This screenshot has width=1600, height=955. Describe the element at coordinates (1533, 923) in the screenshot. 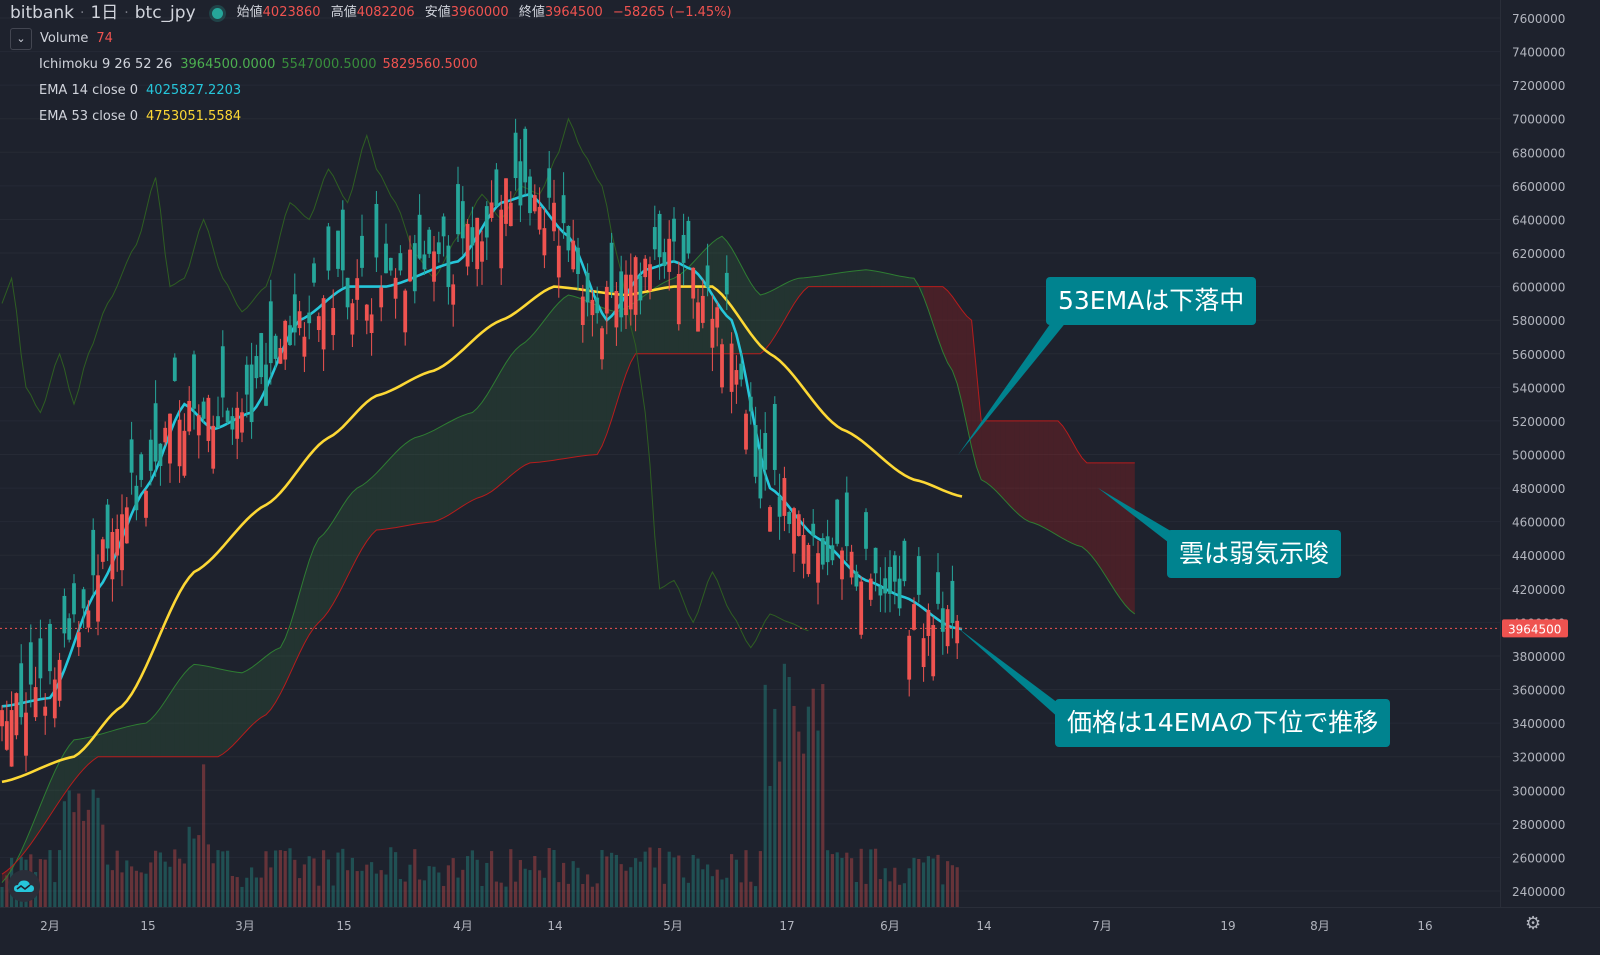

I see `gear-icon: ⚙` at that location.